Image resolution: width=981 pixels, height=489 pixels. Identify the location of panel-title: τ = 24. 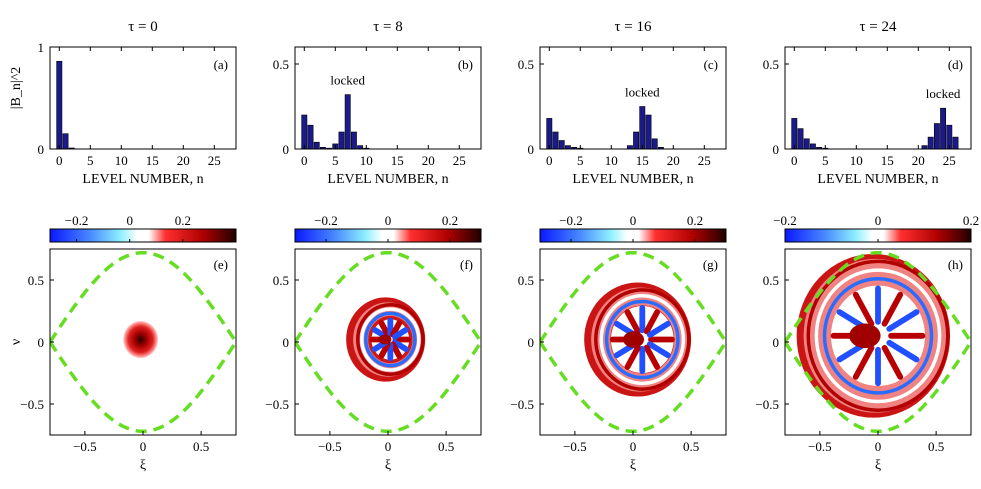
(878, 27).